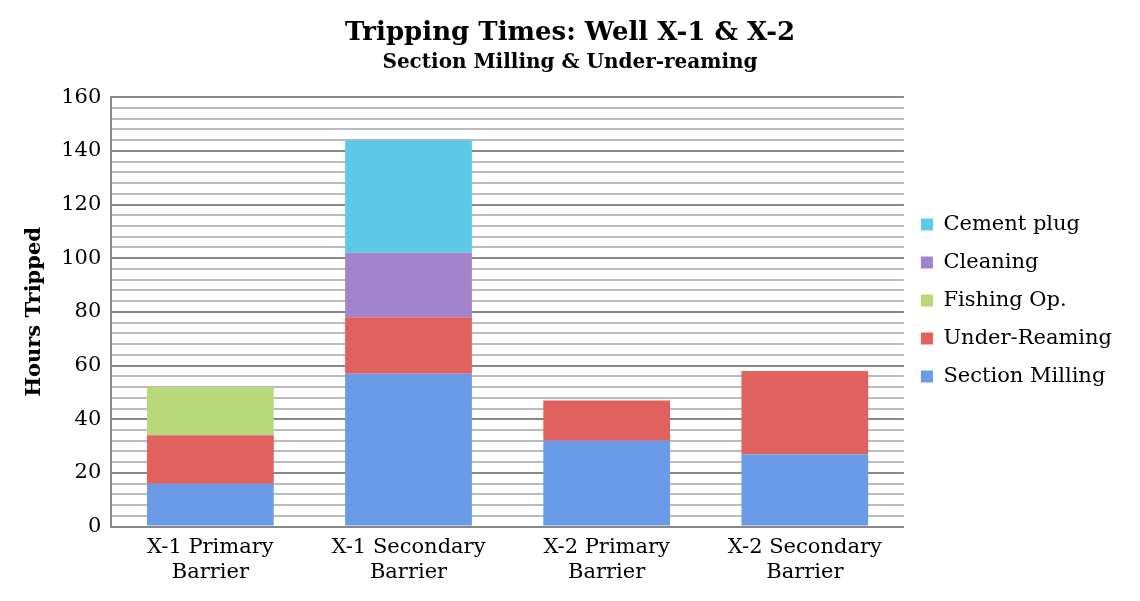 This screenshot has height=601, width=1140. What do you see at coordinates (88, 417) in the screenshot?
I see `y-tick-label: 40` at bounding box center [88, 417].